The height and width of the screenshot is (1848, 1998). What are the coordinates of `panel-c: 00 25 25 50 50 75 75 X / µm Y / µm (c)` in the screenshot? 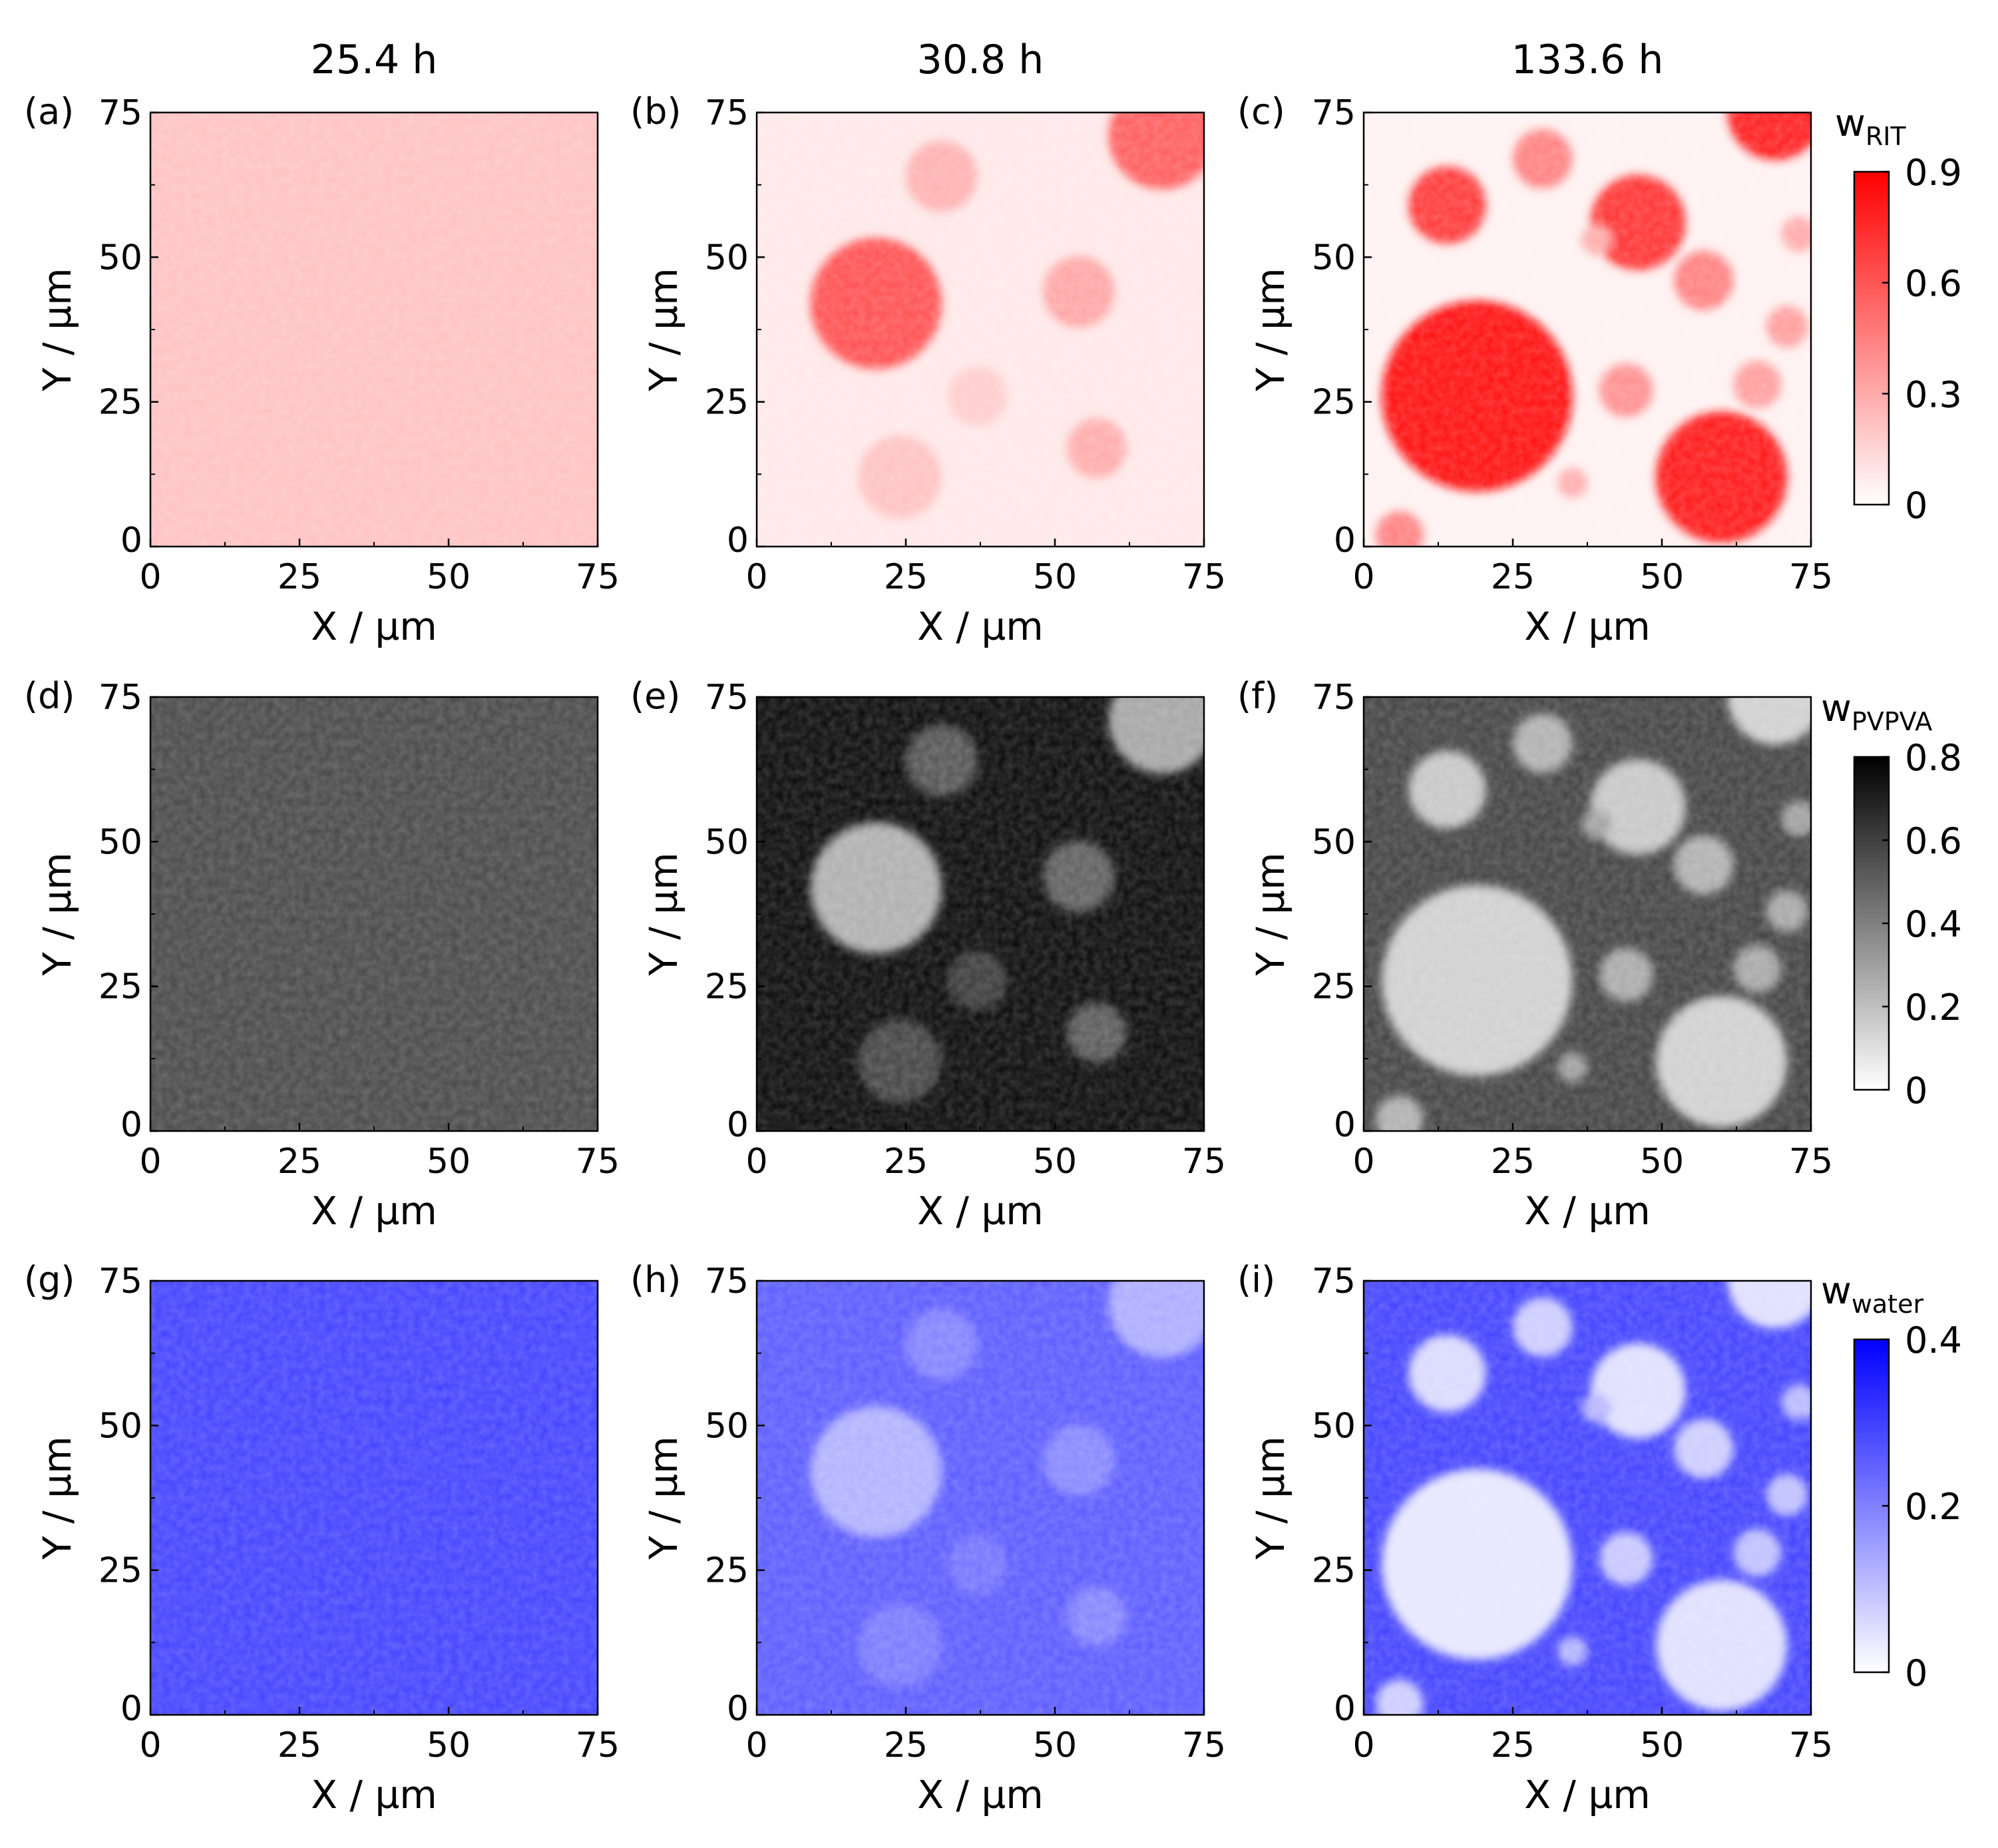 It's located at (1535, 370).